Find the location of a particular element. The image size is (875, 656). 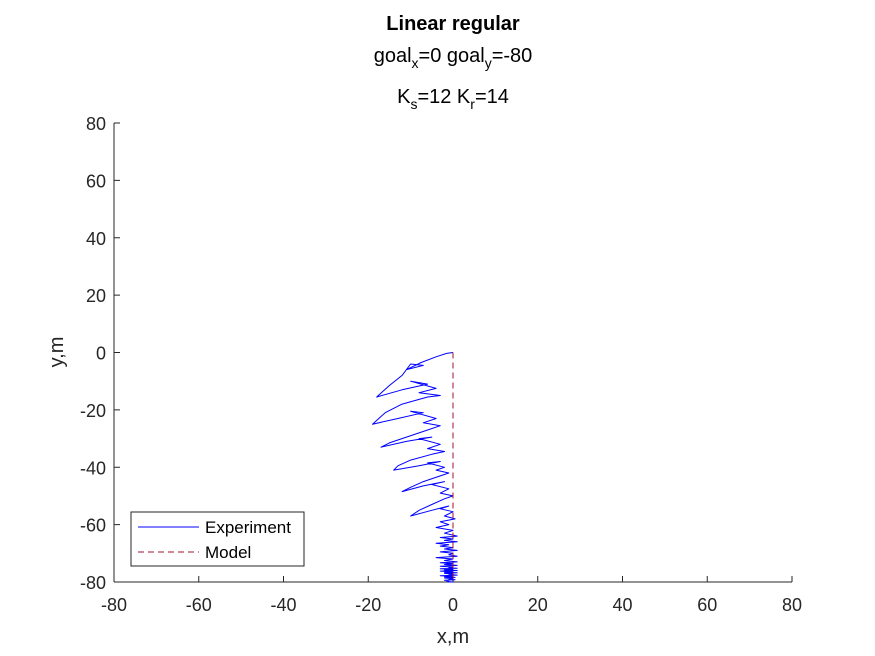

y-tick-label: 60 is located at coordinates (96, 181).